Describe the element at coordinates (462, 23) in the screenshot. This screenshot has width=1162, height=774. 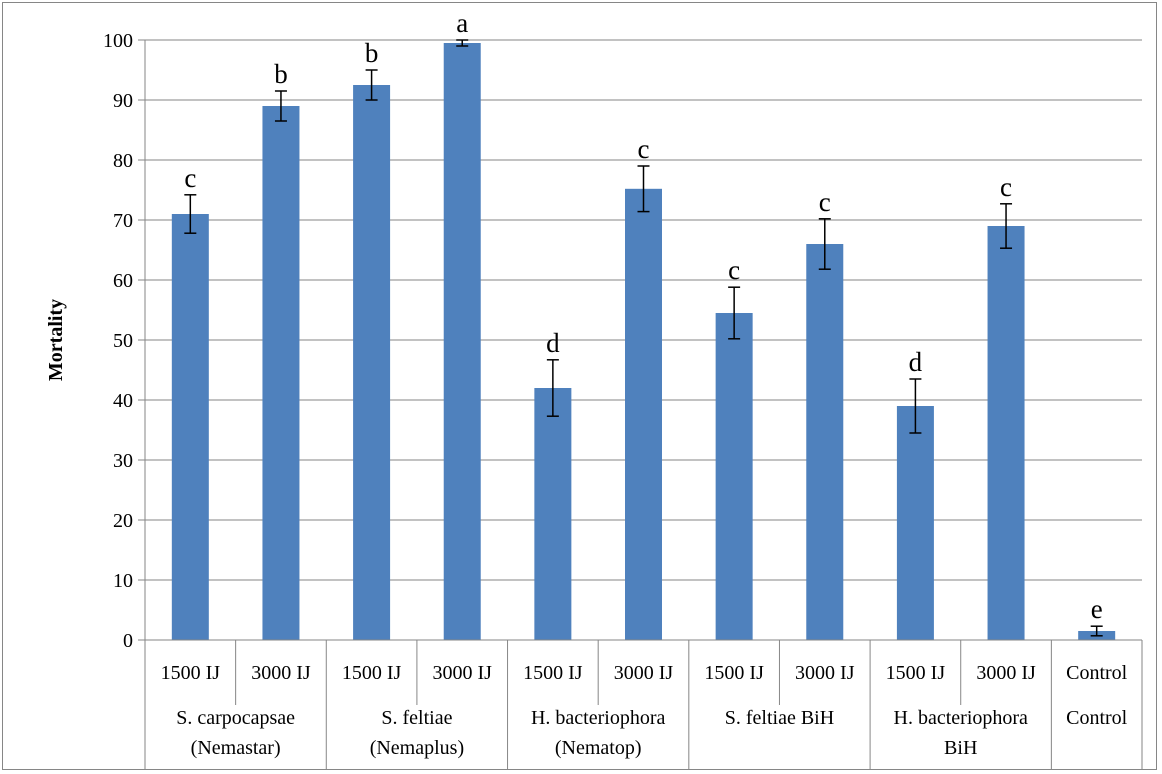
I see `significance-letter: a` at that location.